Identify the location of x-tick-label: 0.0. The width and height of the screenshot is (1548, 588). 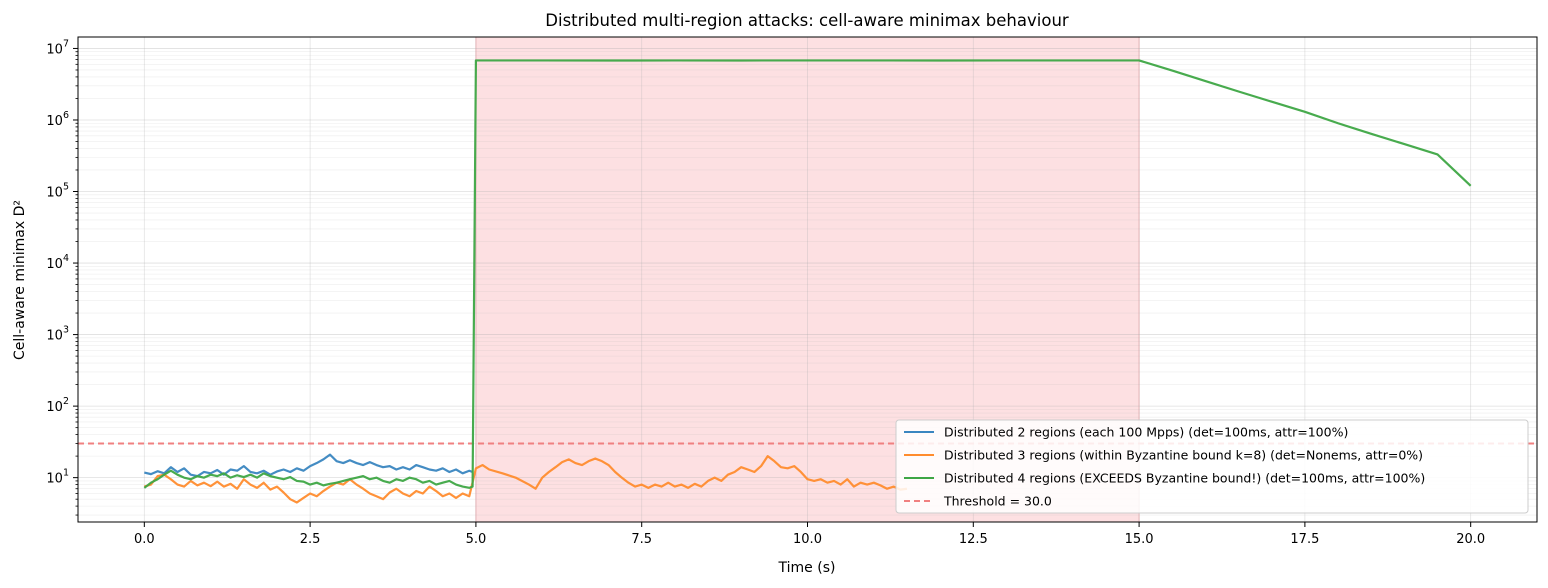
(144, 539).